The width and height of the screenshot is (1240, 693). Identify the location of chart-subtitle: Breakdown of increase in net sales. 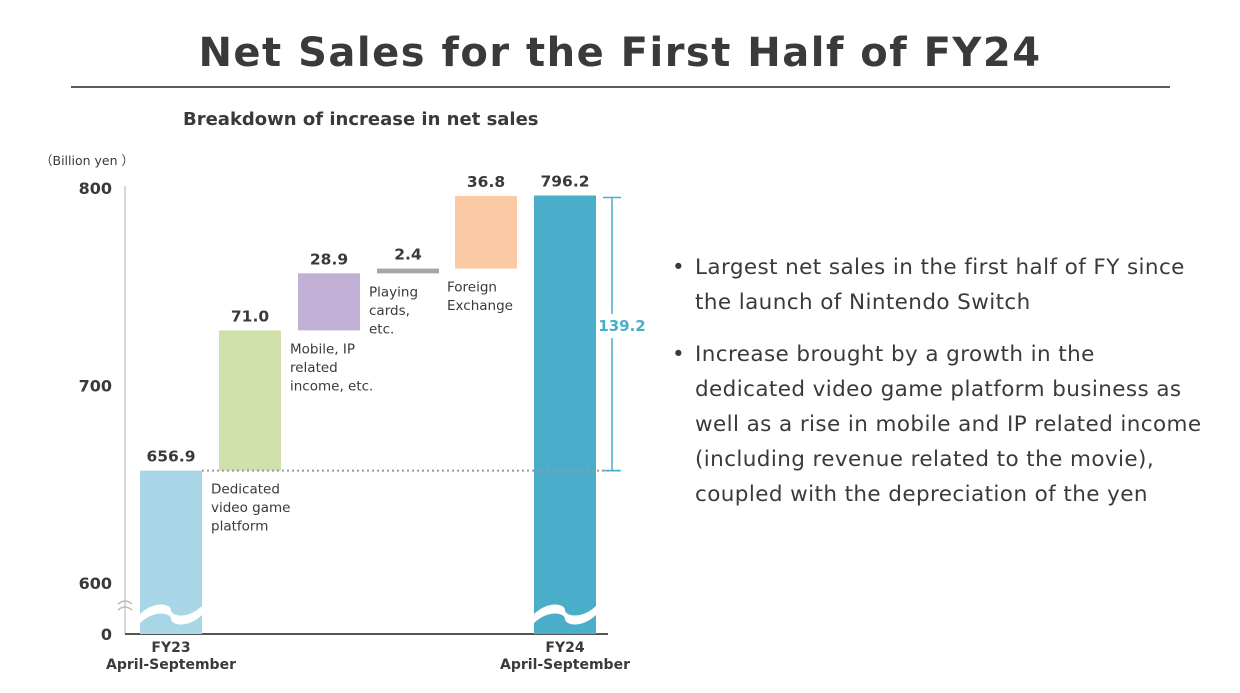
(361, 119).